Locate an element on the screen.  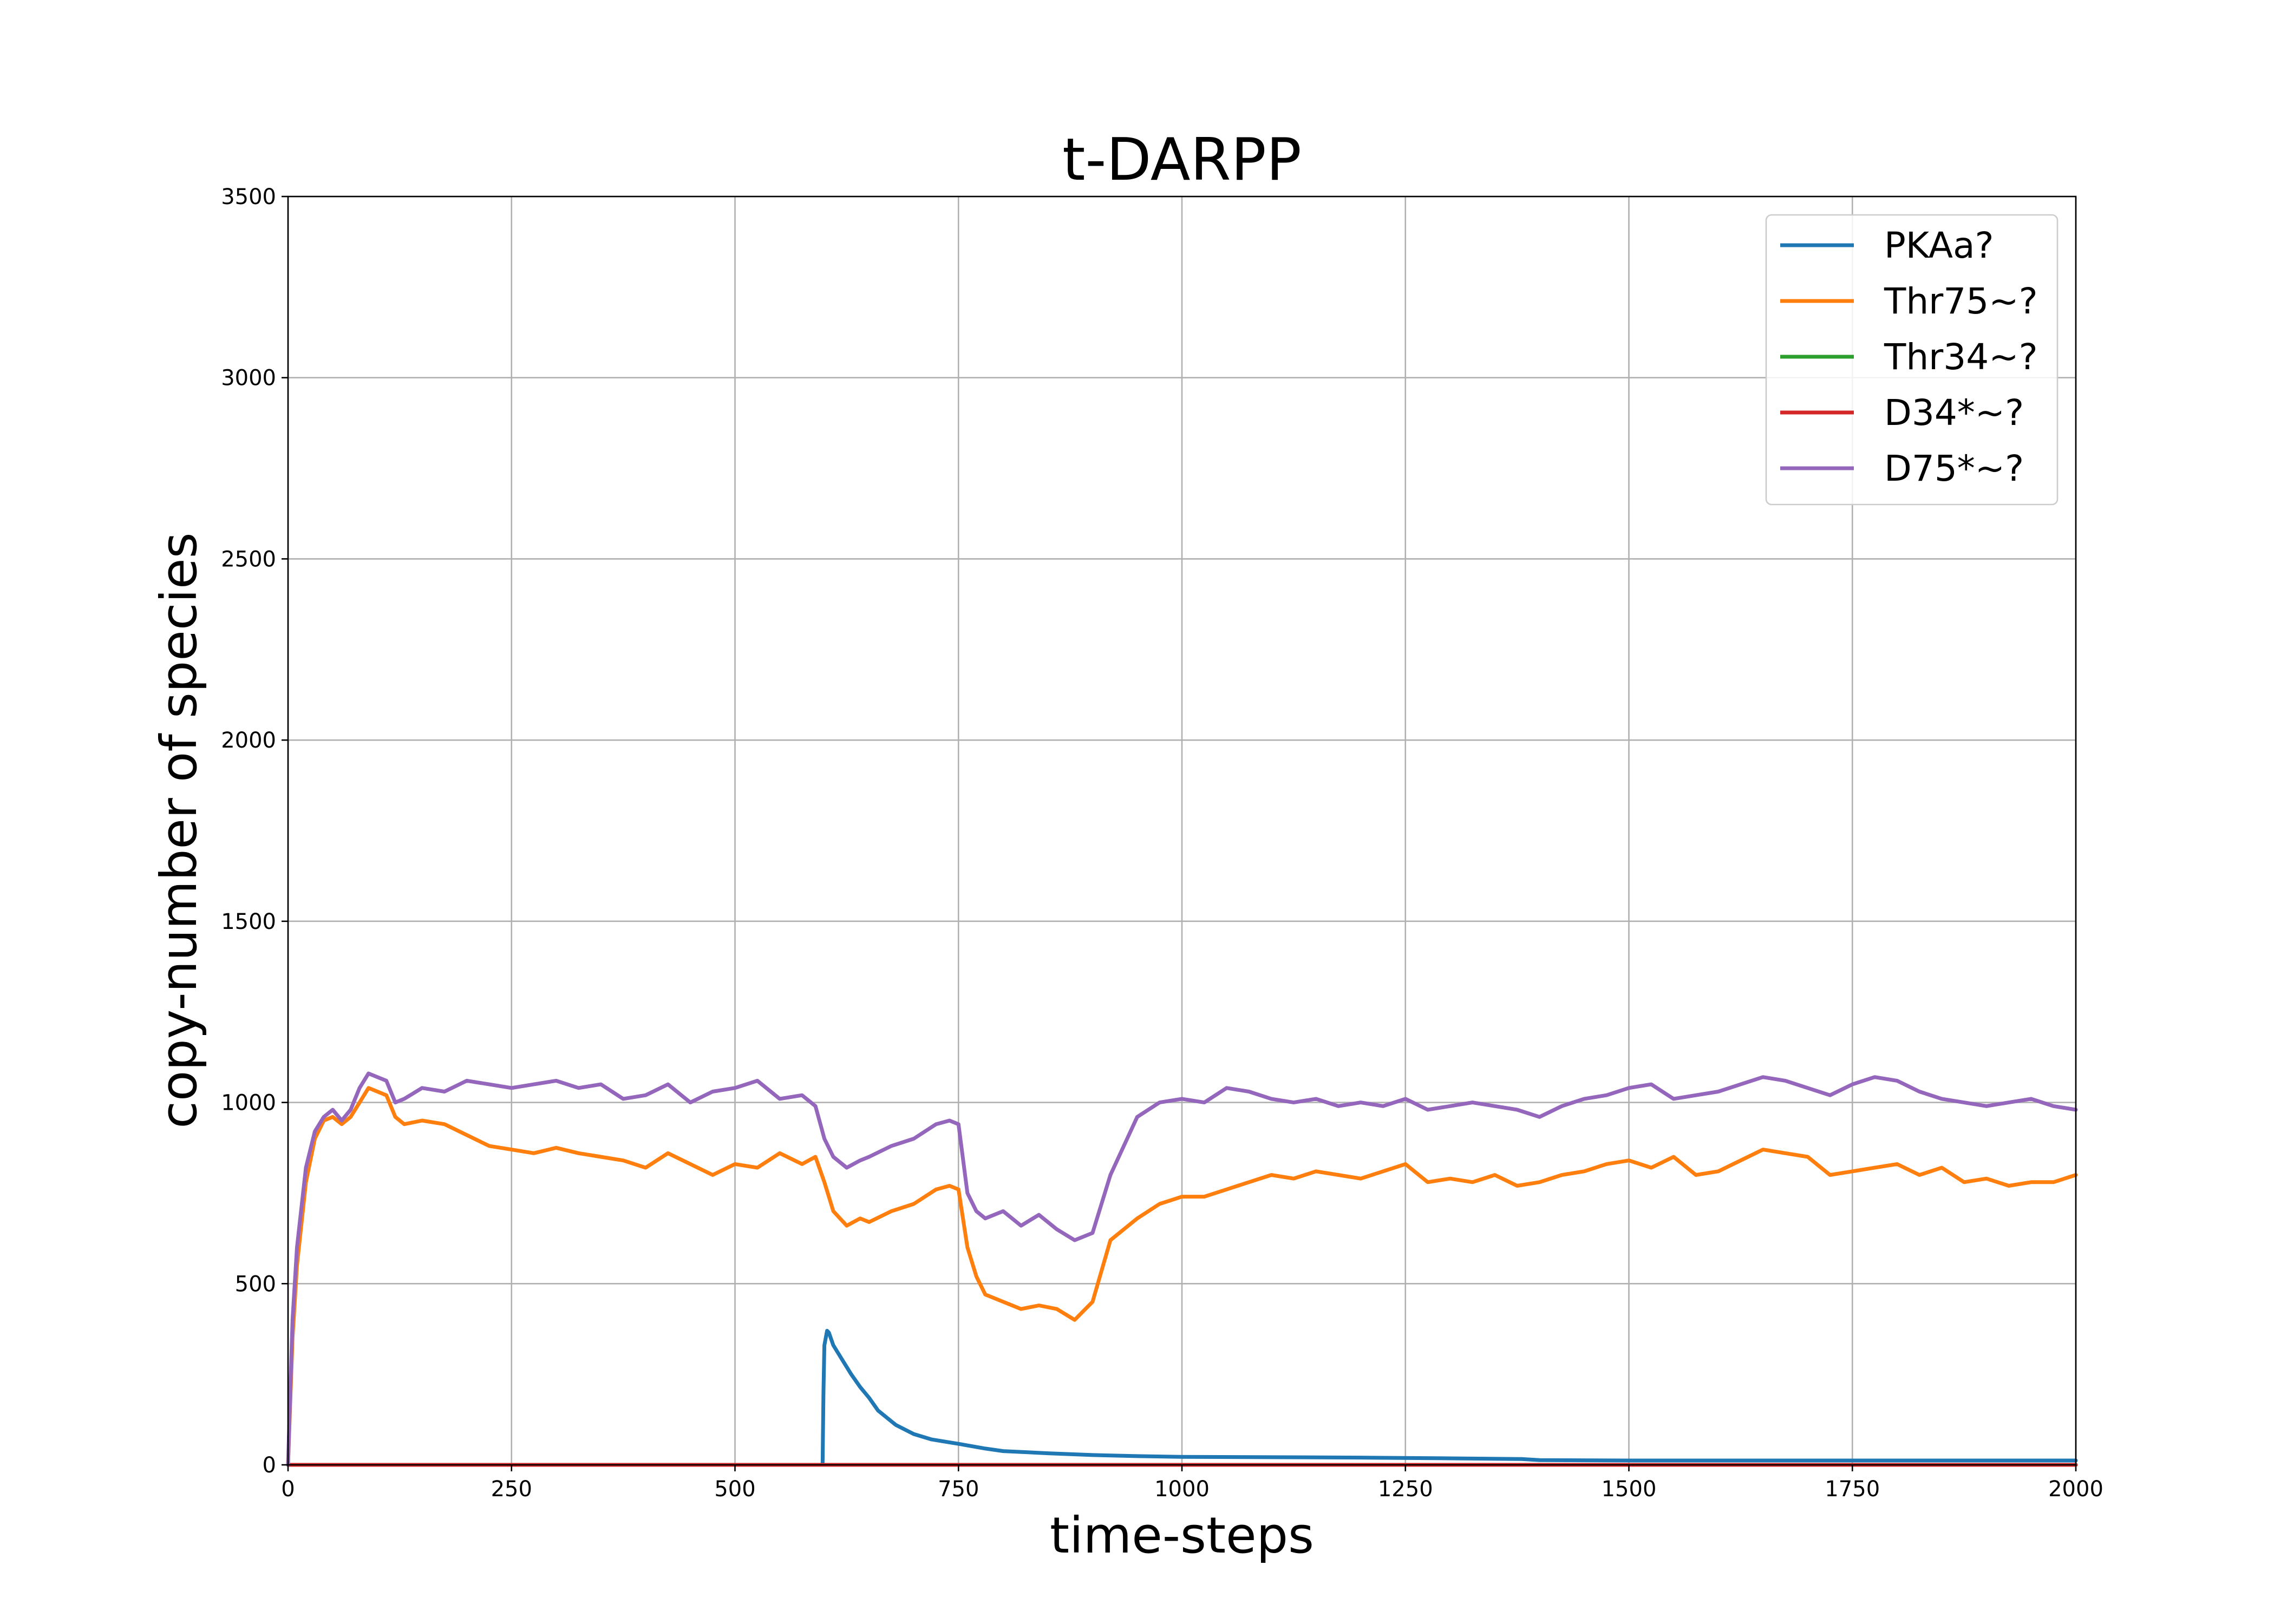
x-tick-label: 1250 is located at coordinates (1406, 1489).